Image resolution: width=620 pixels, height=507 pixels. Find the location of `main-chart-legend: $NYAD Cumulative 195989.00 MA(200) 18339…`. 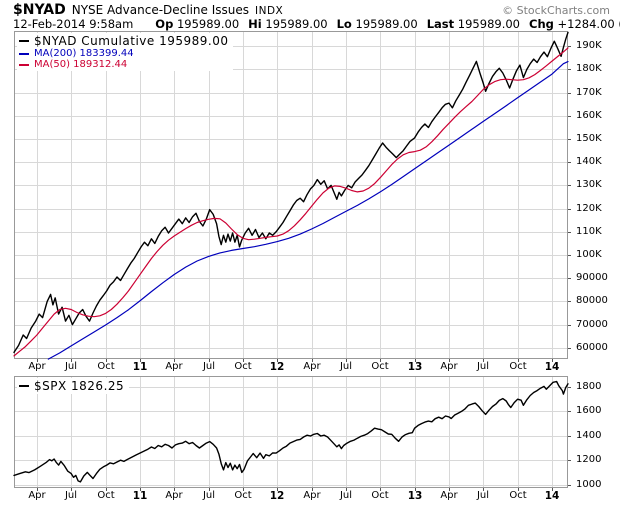

main-chart-legend: $NYAD Cumulative 195989.00 MA(200) 18339… is located at coordinates (125, 52).